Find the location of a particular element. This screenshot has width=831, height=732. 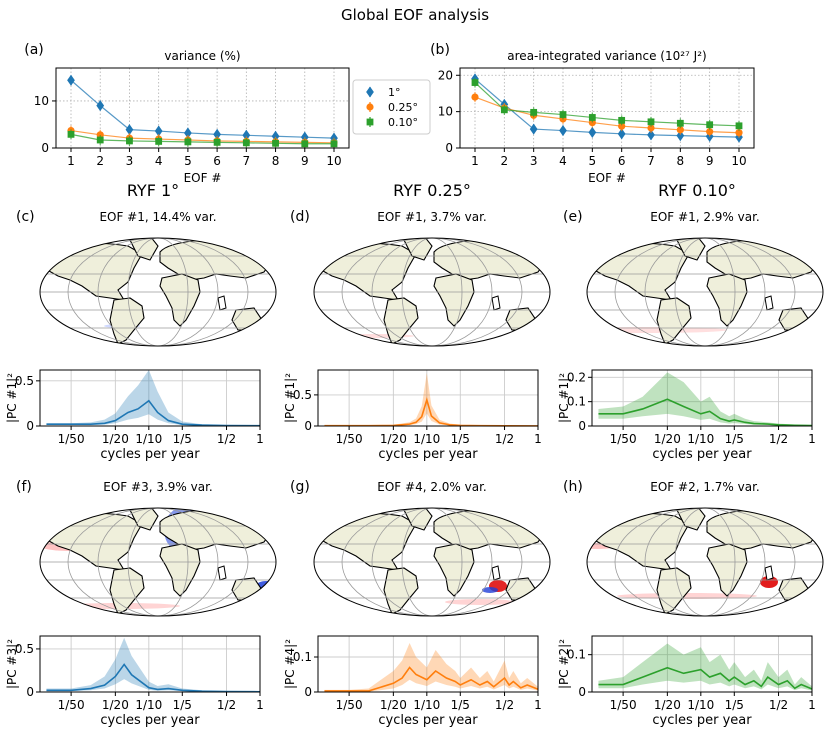

panel-letter: (d) is located at coordinates (300, 217).